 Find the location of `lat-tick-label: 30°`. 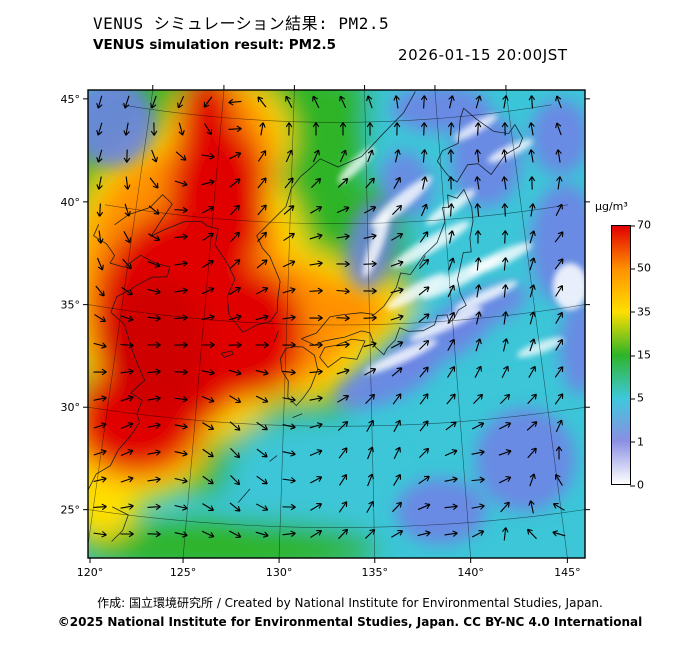

lat-tick-label: 30° is located at coordinates (71, 407).